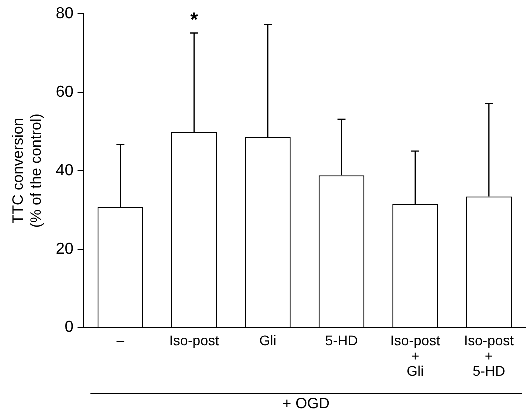  Describe the element at coordinates (268, 340) in the screenshot. I see `x-tick-label: Gli` at that location.